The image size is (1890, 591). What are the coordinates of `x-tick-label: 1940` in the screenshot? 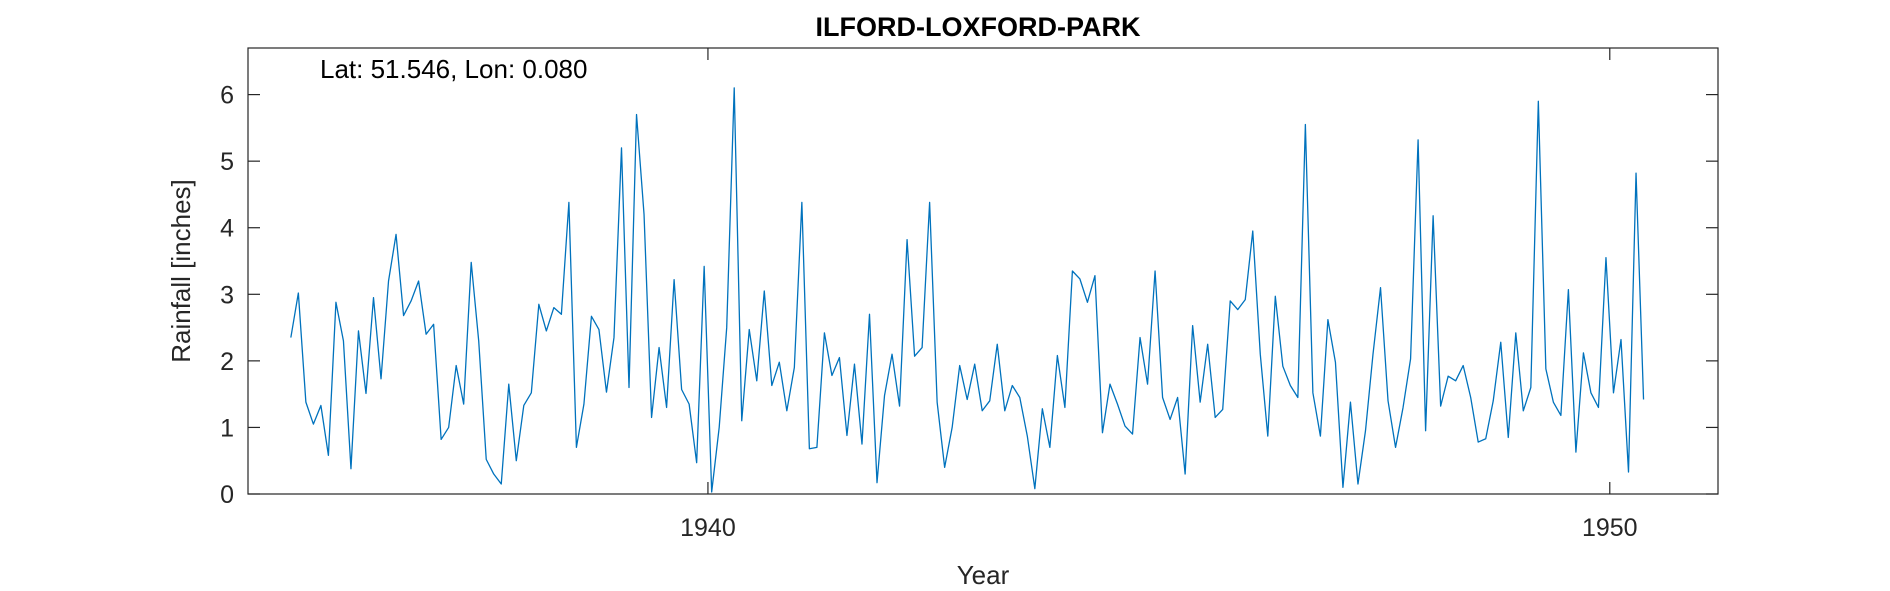 It's located at (708, 528).